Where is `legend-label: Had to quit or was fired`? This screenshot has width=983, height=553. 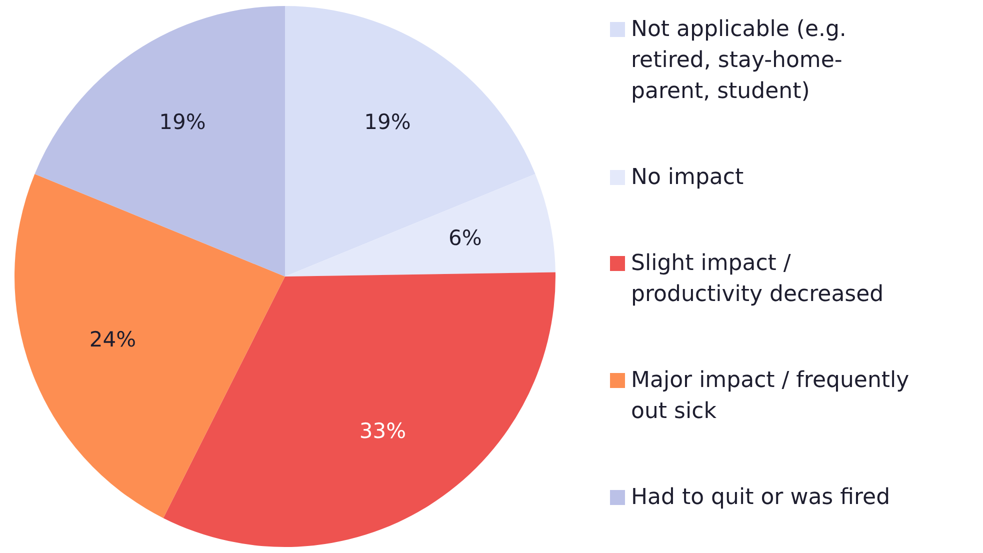
legend-label: Had to quit or was fired is located at coordinates (760, 498).